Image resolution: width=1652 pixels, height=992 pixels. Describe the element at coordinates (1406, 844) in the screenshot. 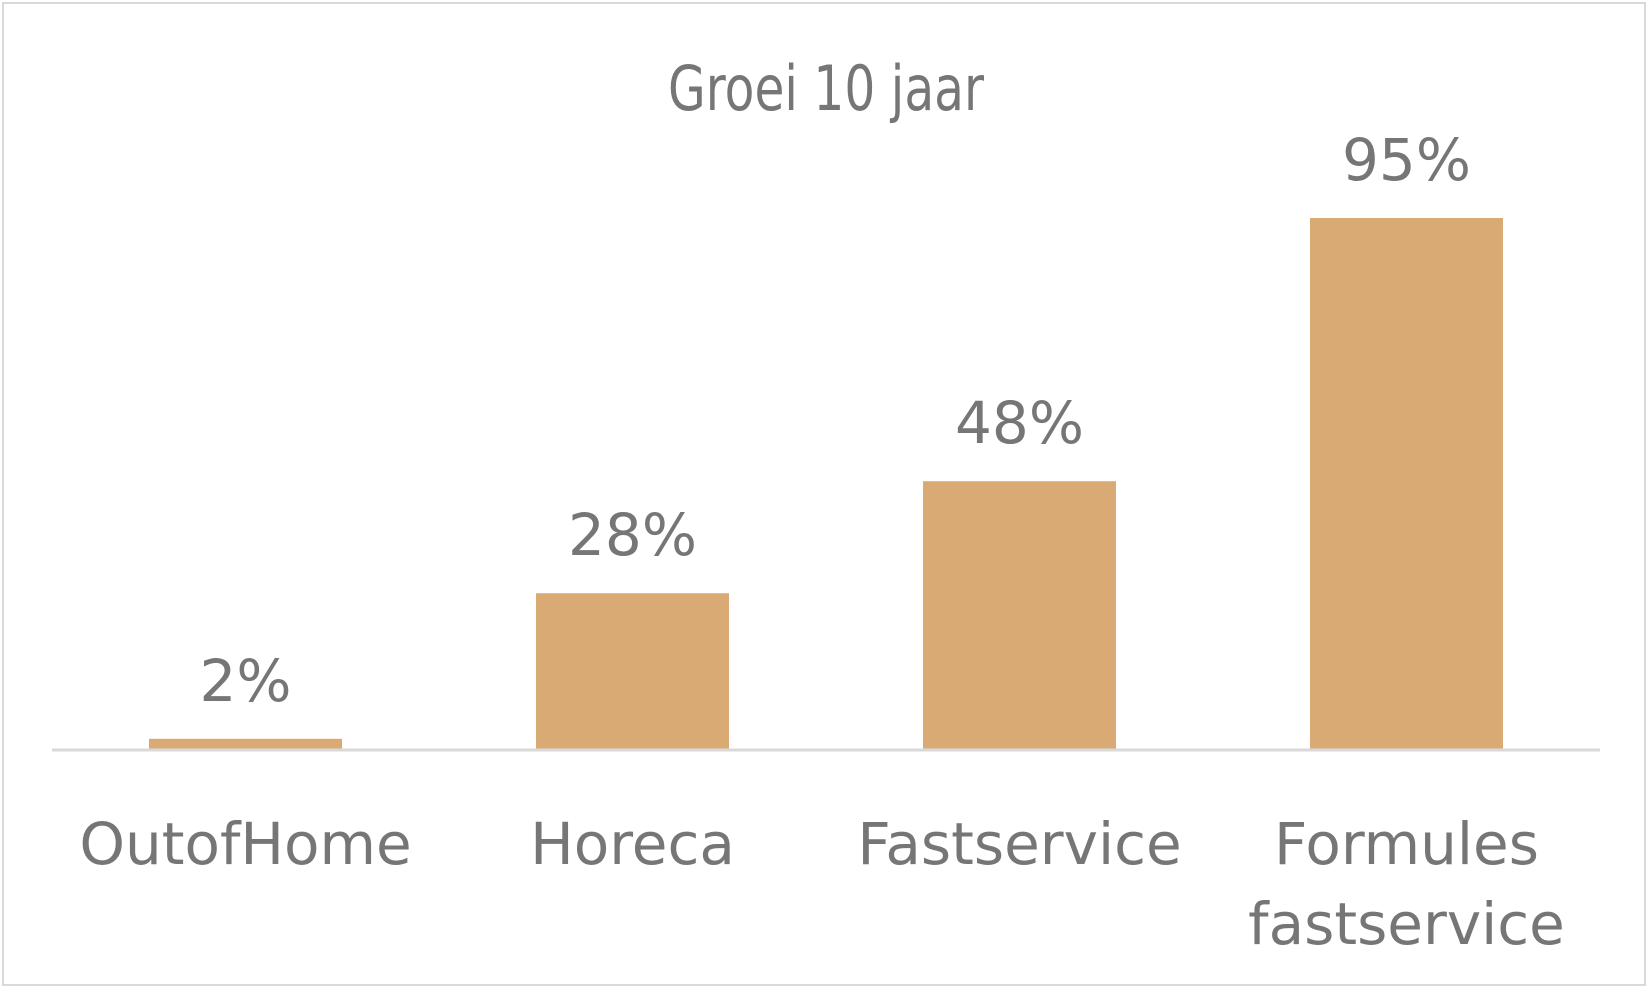

I see `category-label-3-line-0: Formules` at that location.